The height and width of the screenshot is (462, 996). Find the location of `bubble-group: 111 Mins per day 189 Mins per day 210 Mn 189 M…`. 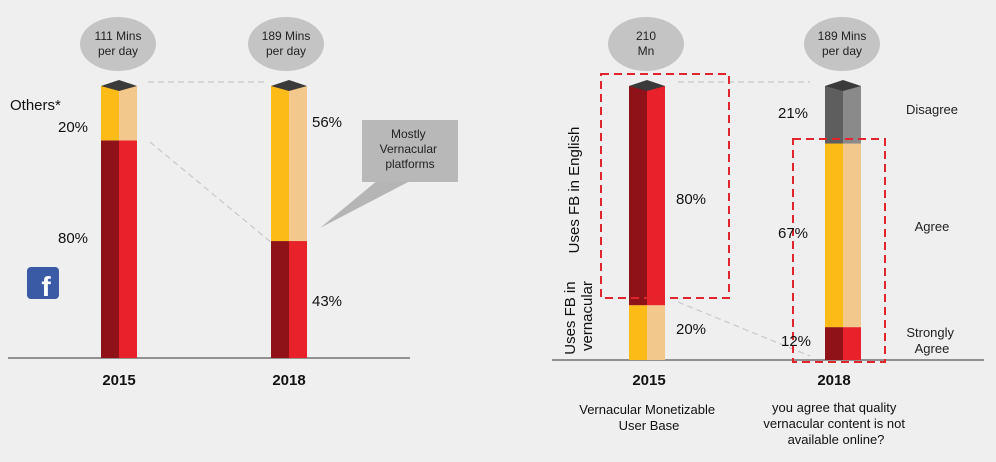

bubble-group: 111 Mins per day 189 Mins per day 210 Mn 189 M… is located at coordinates (480, 44).